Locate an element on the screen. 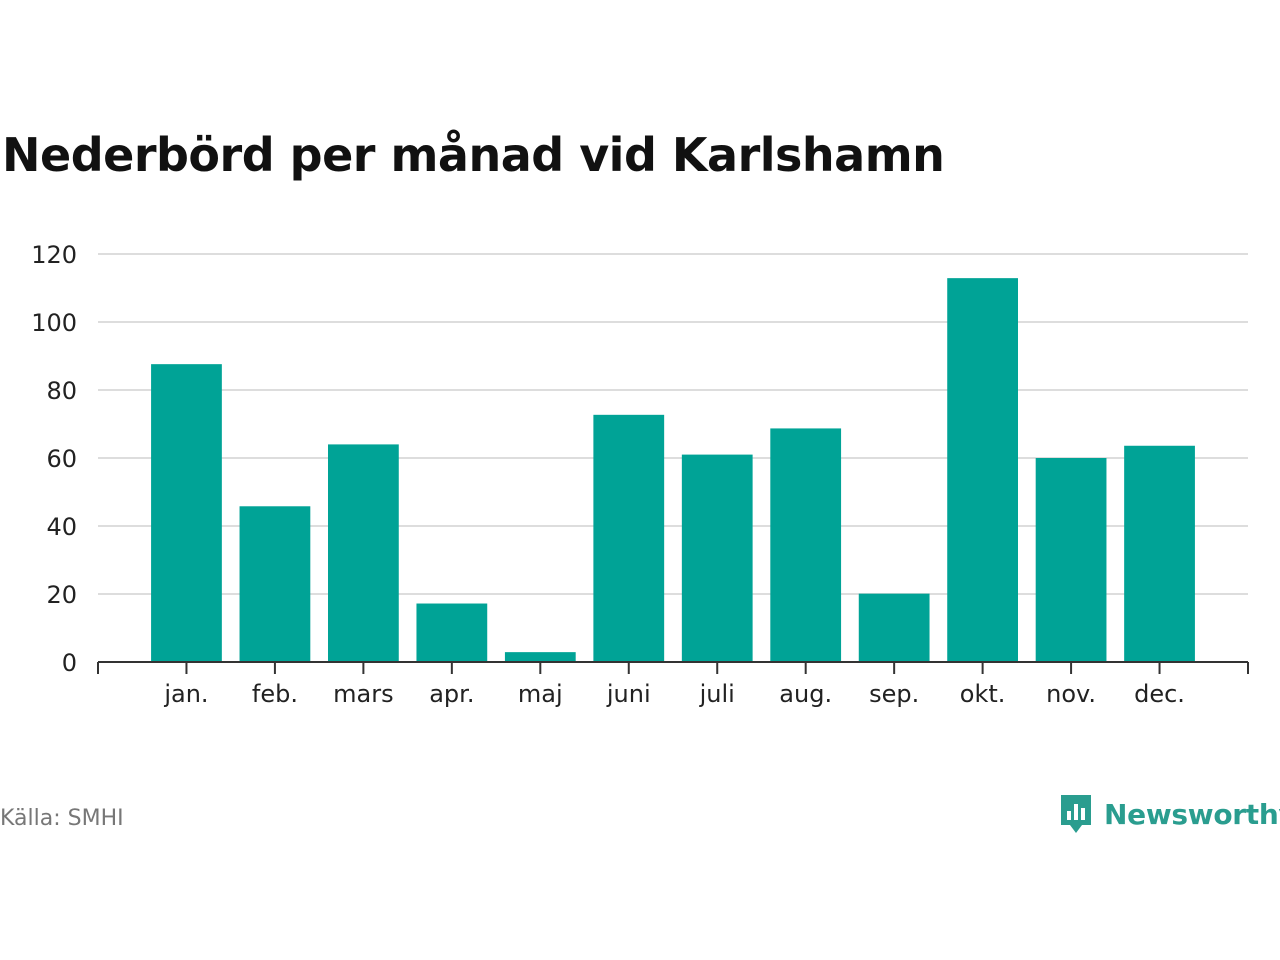  x-tick-label: apr. is located at coordinates (451, 694).